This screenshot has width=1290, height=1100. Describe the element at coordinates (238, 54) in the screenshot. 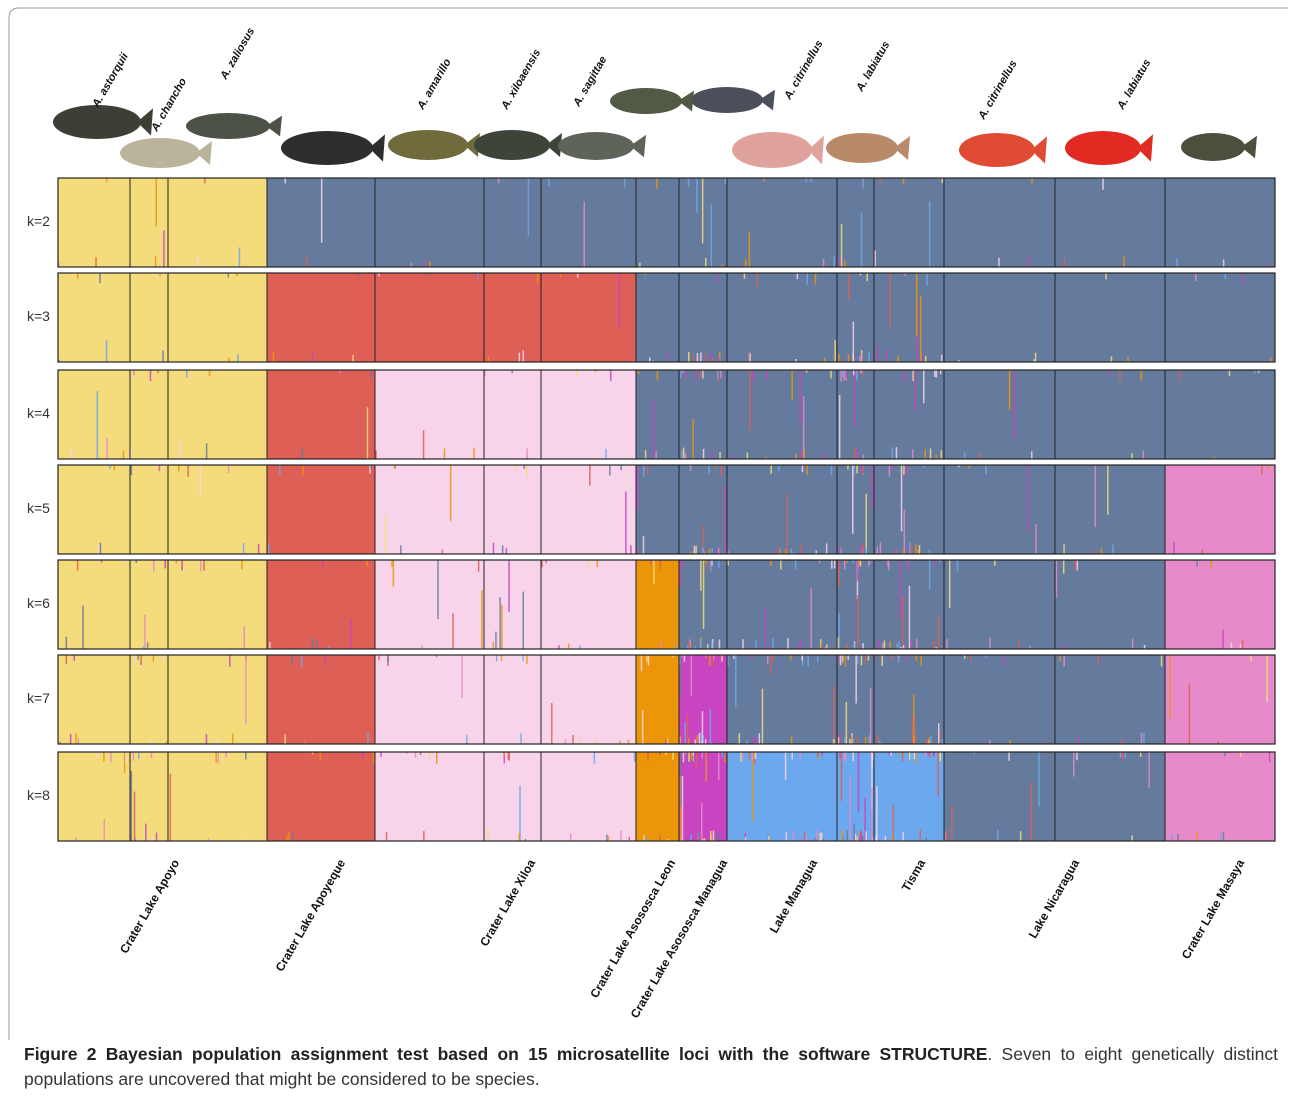

I see `species-label: A. zaliosus` at that location.